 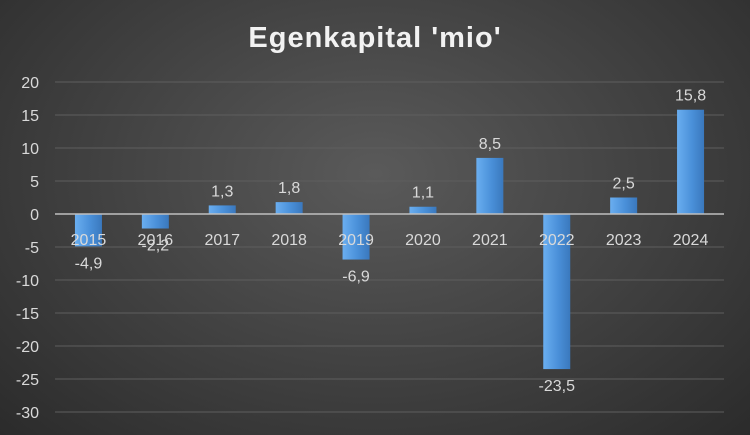 What do you see at coordinates (624, 184) in the screenshot?
I see `data-label: 2,5` at bounding box center [624, 184].